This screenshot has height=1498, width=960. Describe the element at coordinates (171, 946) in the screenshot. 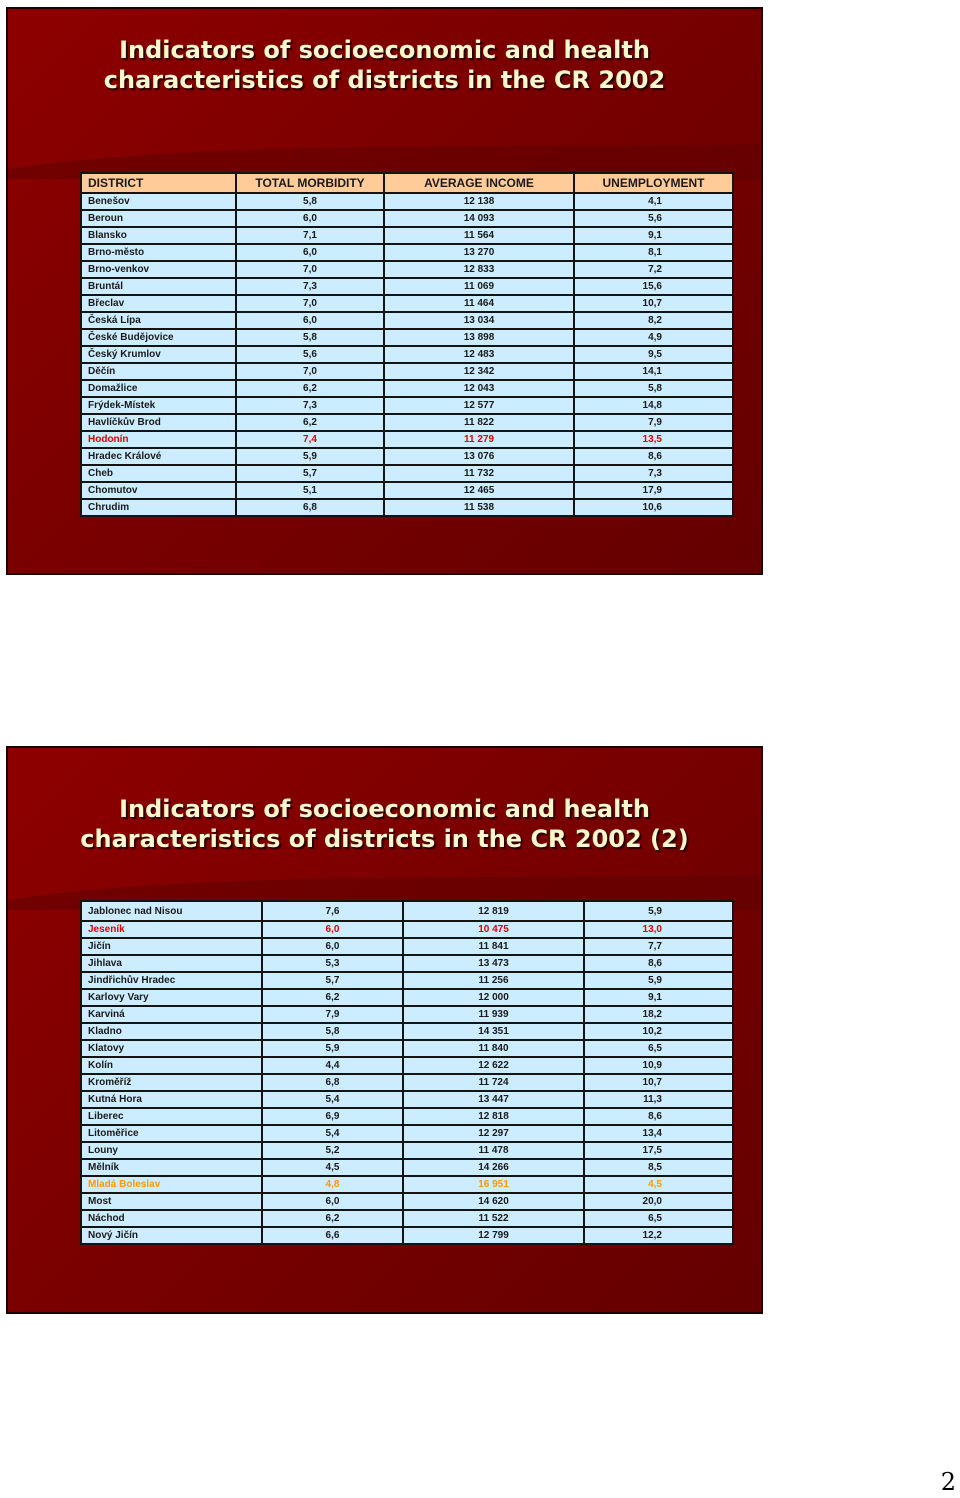

I see `district-cell: Jičín` at that location.